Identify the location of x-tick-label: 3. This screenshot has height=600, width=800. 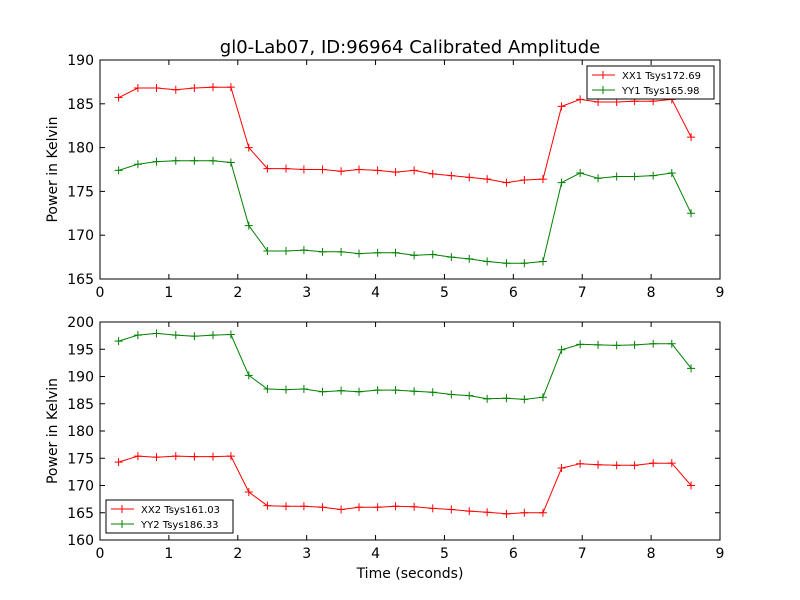
(306, 554).